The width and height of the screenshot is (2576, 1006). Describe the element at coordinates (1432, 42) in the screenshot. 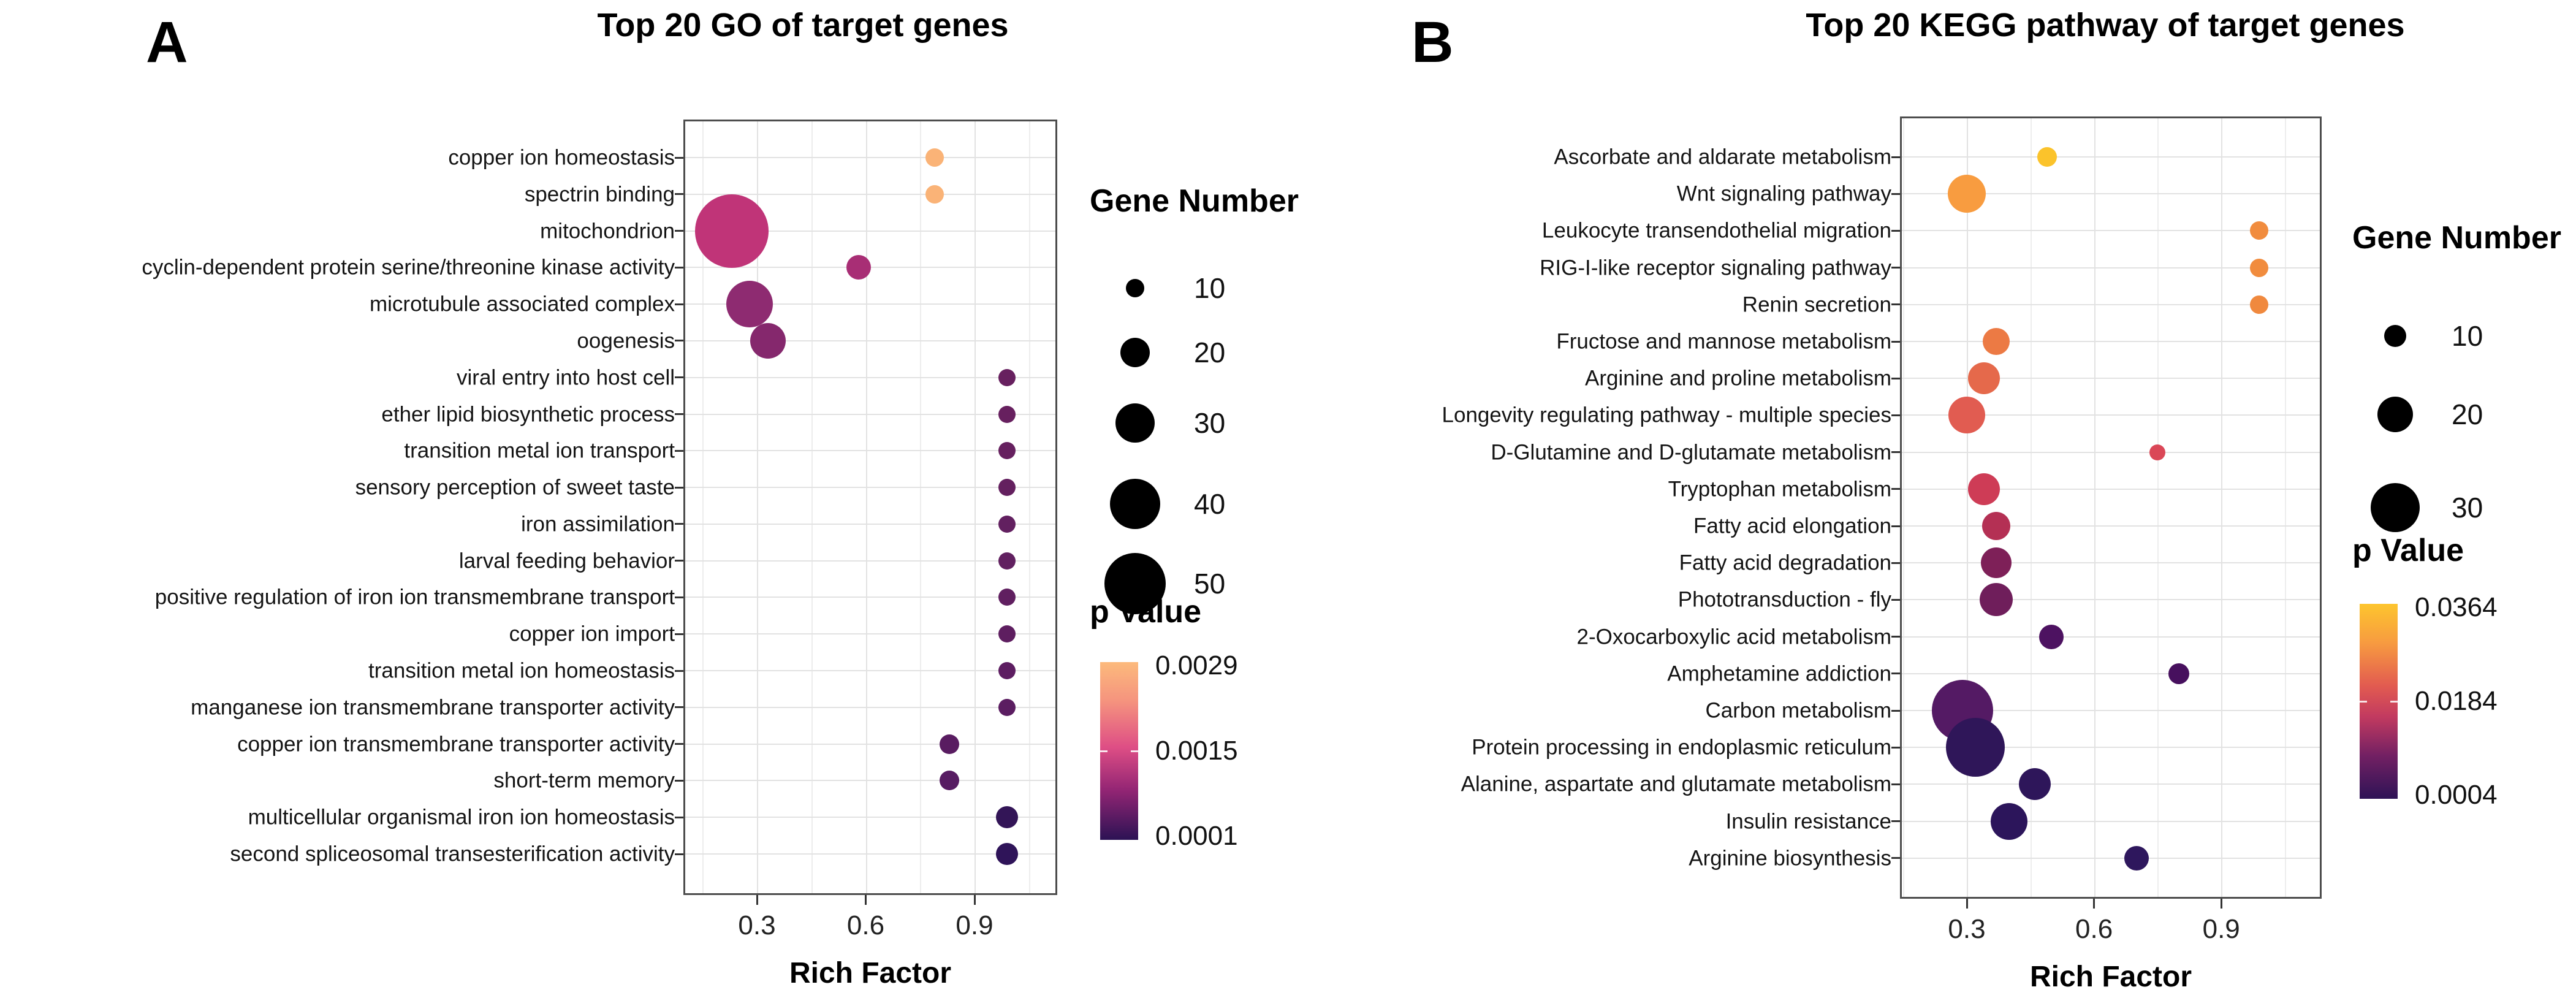

I see `panel-letter-b: B` at that location.